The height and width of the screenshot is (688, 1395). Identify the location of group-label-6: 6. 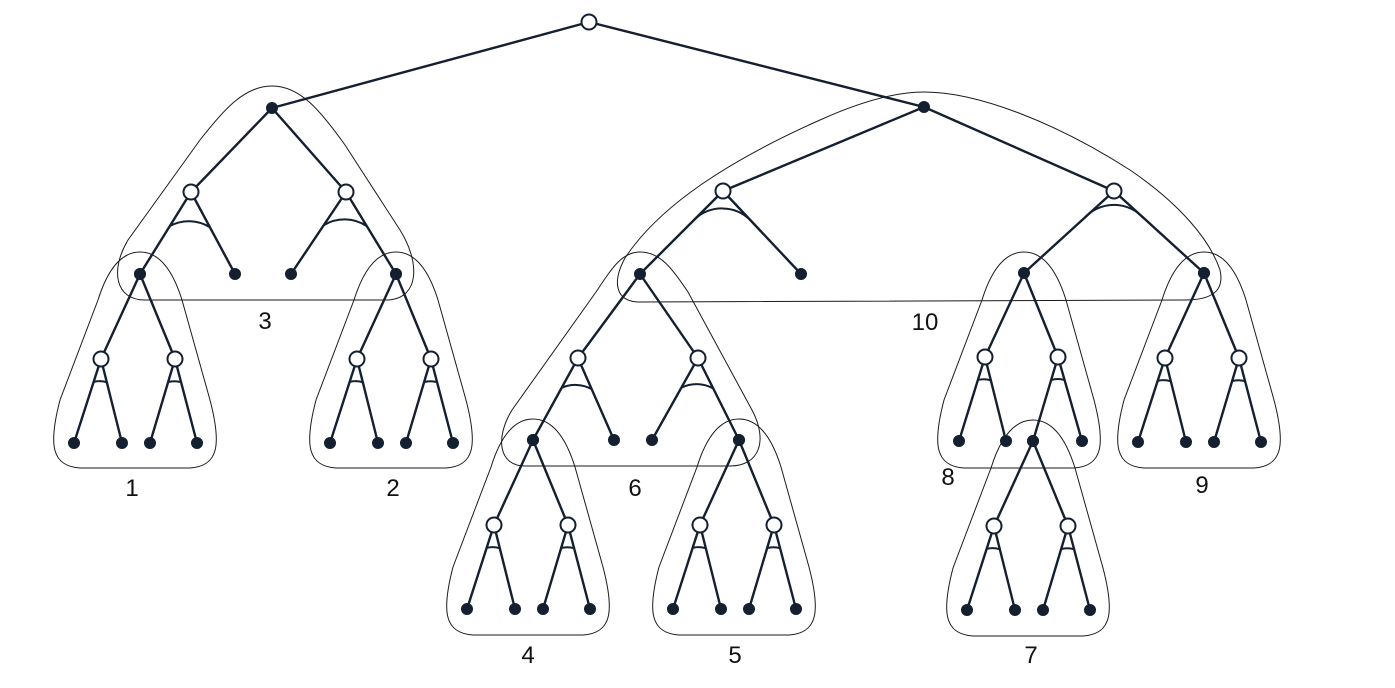
(634, 488).